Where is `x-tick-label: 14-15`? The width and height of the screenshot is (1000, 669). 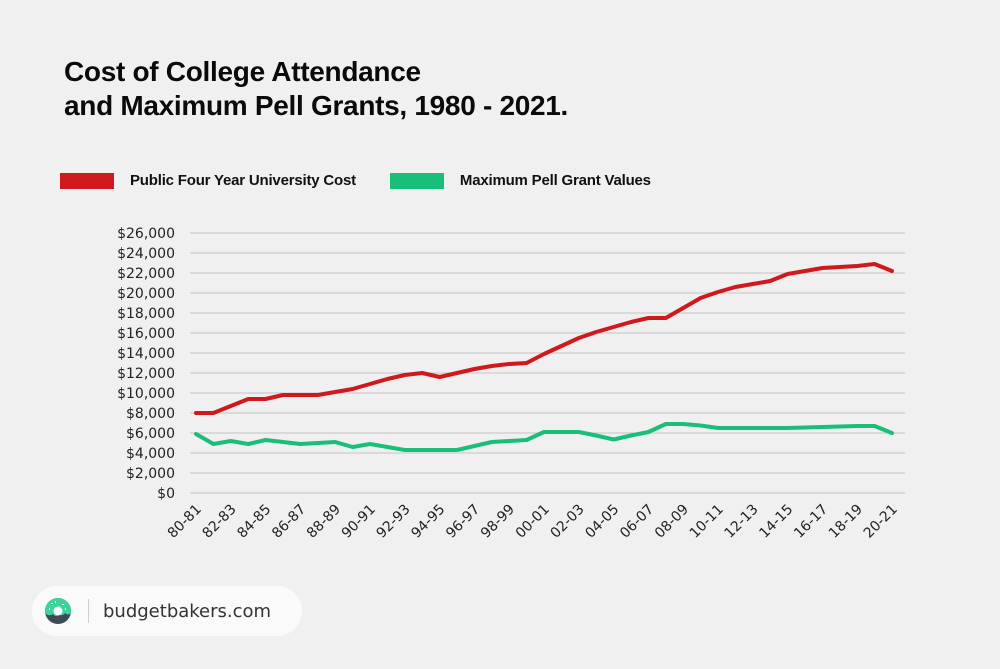
x-tick-label: 14-15 is located at coordinates (776, 522).